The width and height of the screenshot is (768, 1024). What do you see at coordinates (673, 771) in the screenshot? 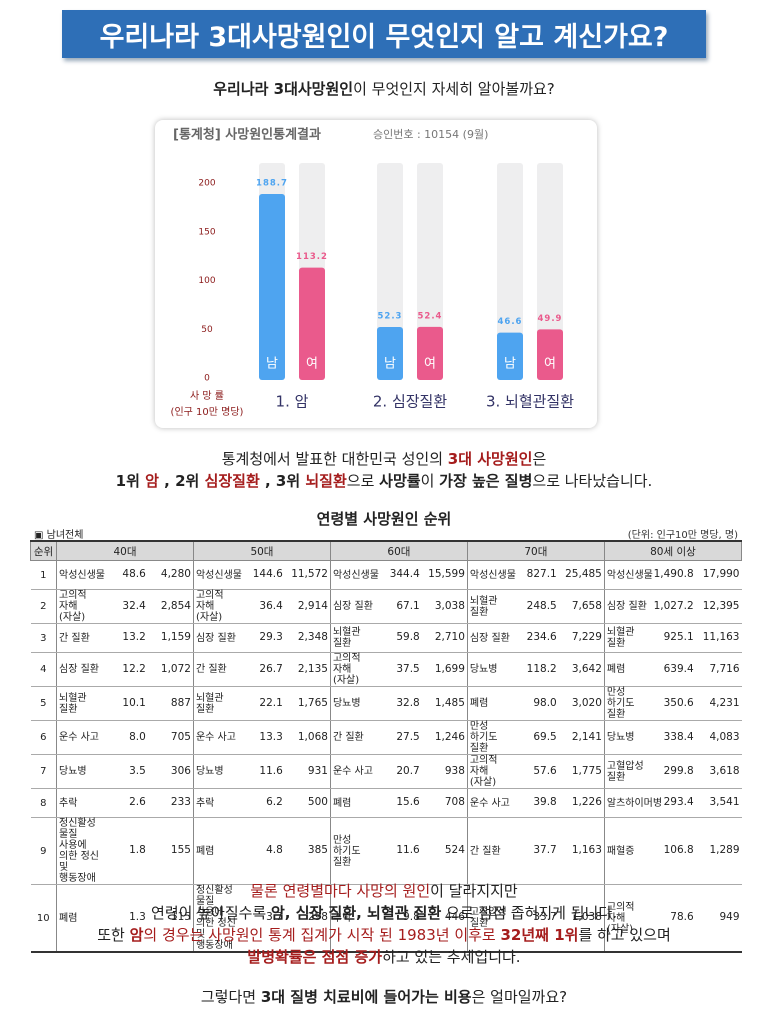
I see `rate-cell: 299.8` at bounding box center [673, 771].